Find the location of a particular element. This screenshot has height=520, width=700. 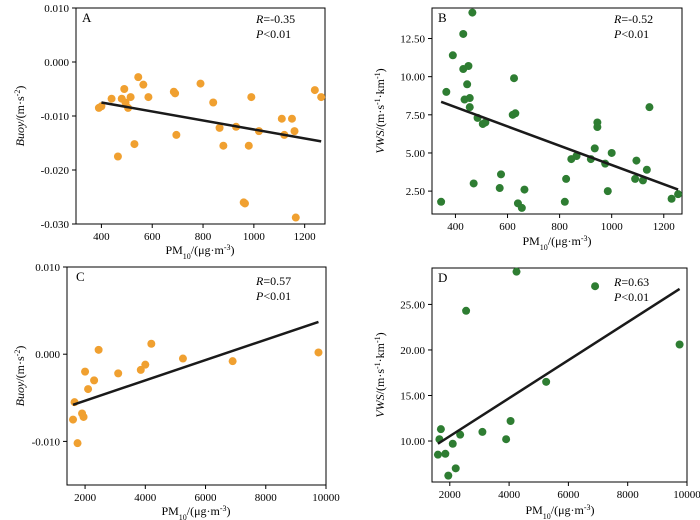

panel-b-x-tick-label: 1200 is located at coordinates (664, 227).